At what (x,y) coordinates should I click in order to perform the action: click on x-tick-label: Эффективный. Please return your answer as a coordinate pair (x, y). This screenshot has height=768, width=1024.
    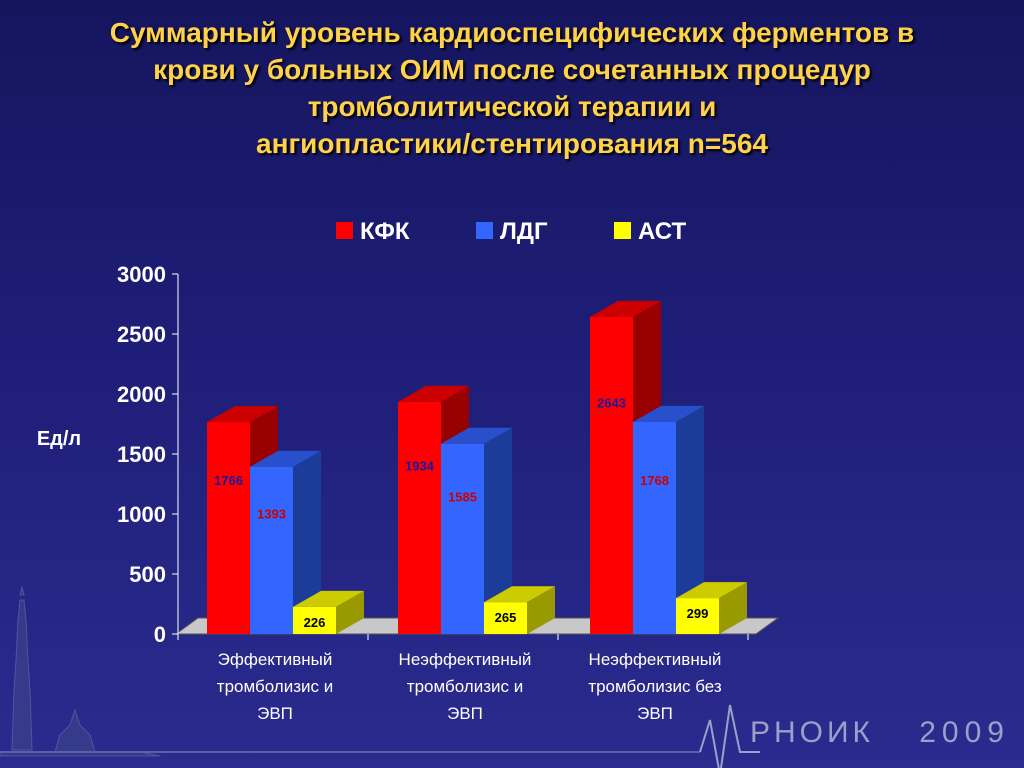
    Looking at the image, I should click on (275, 659).